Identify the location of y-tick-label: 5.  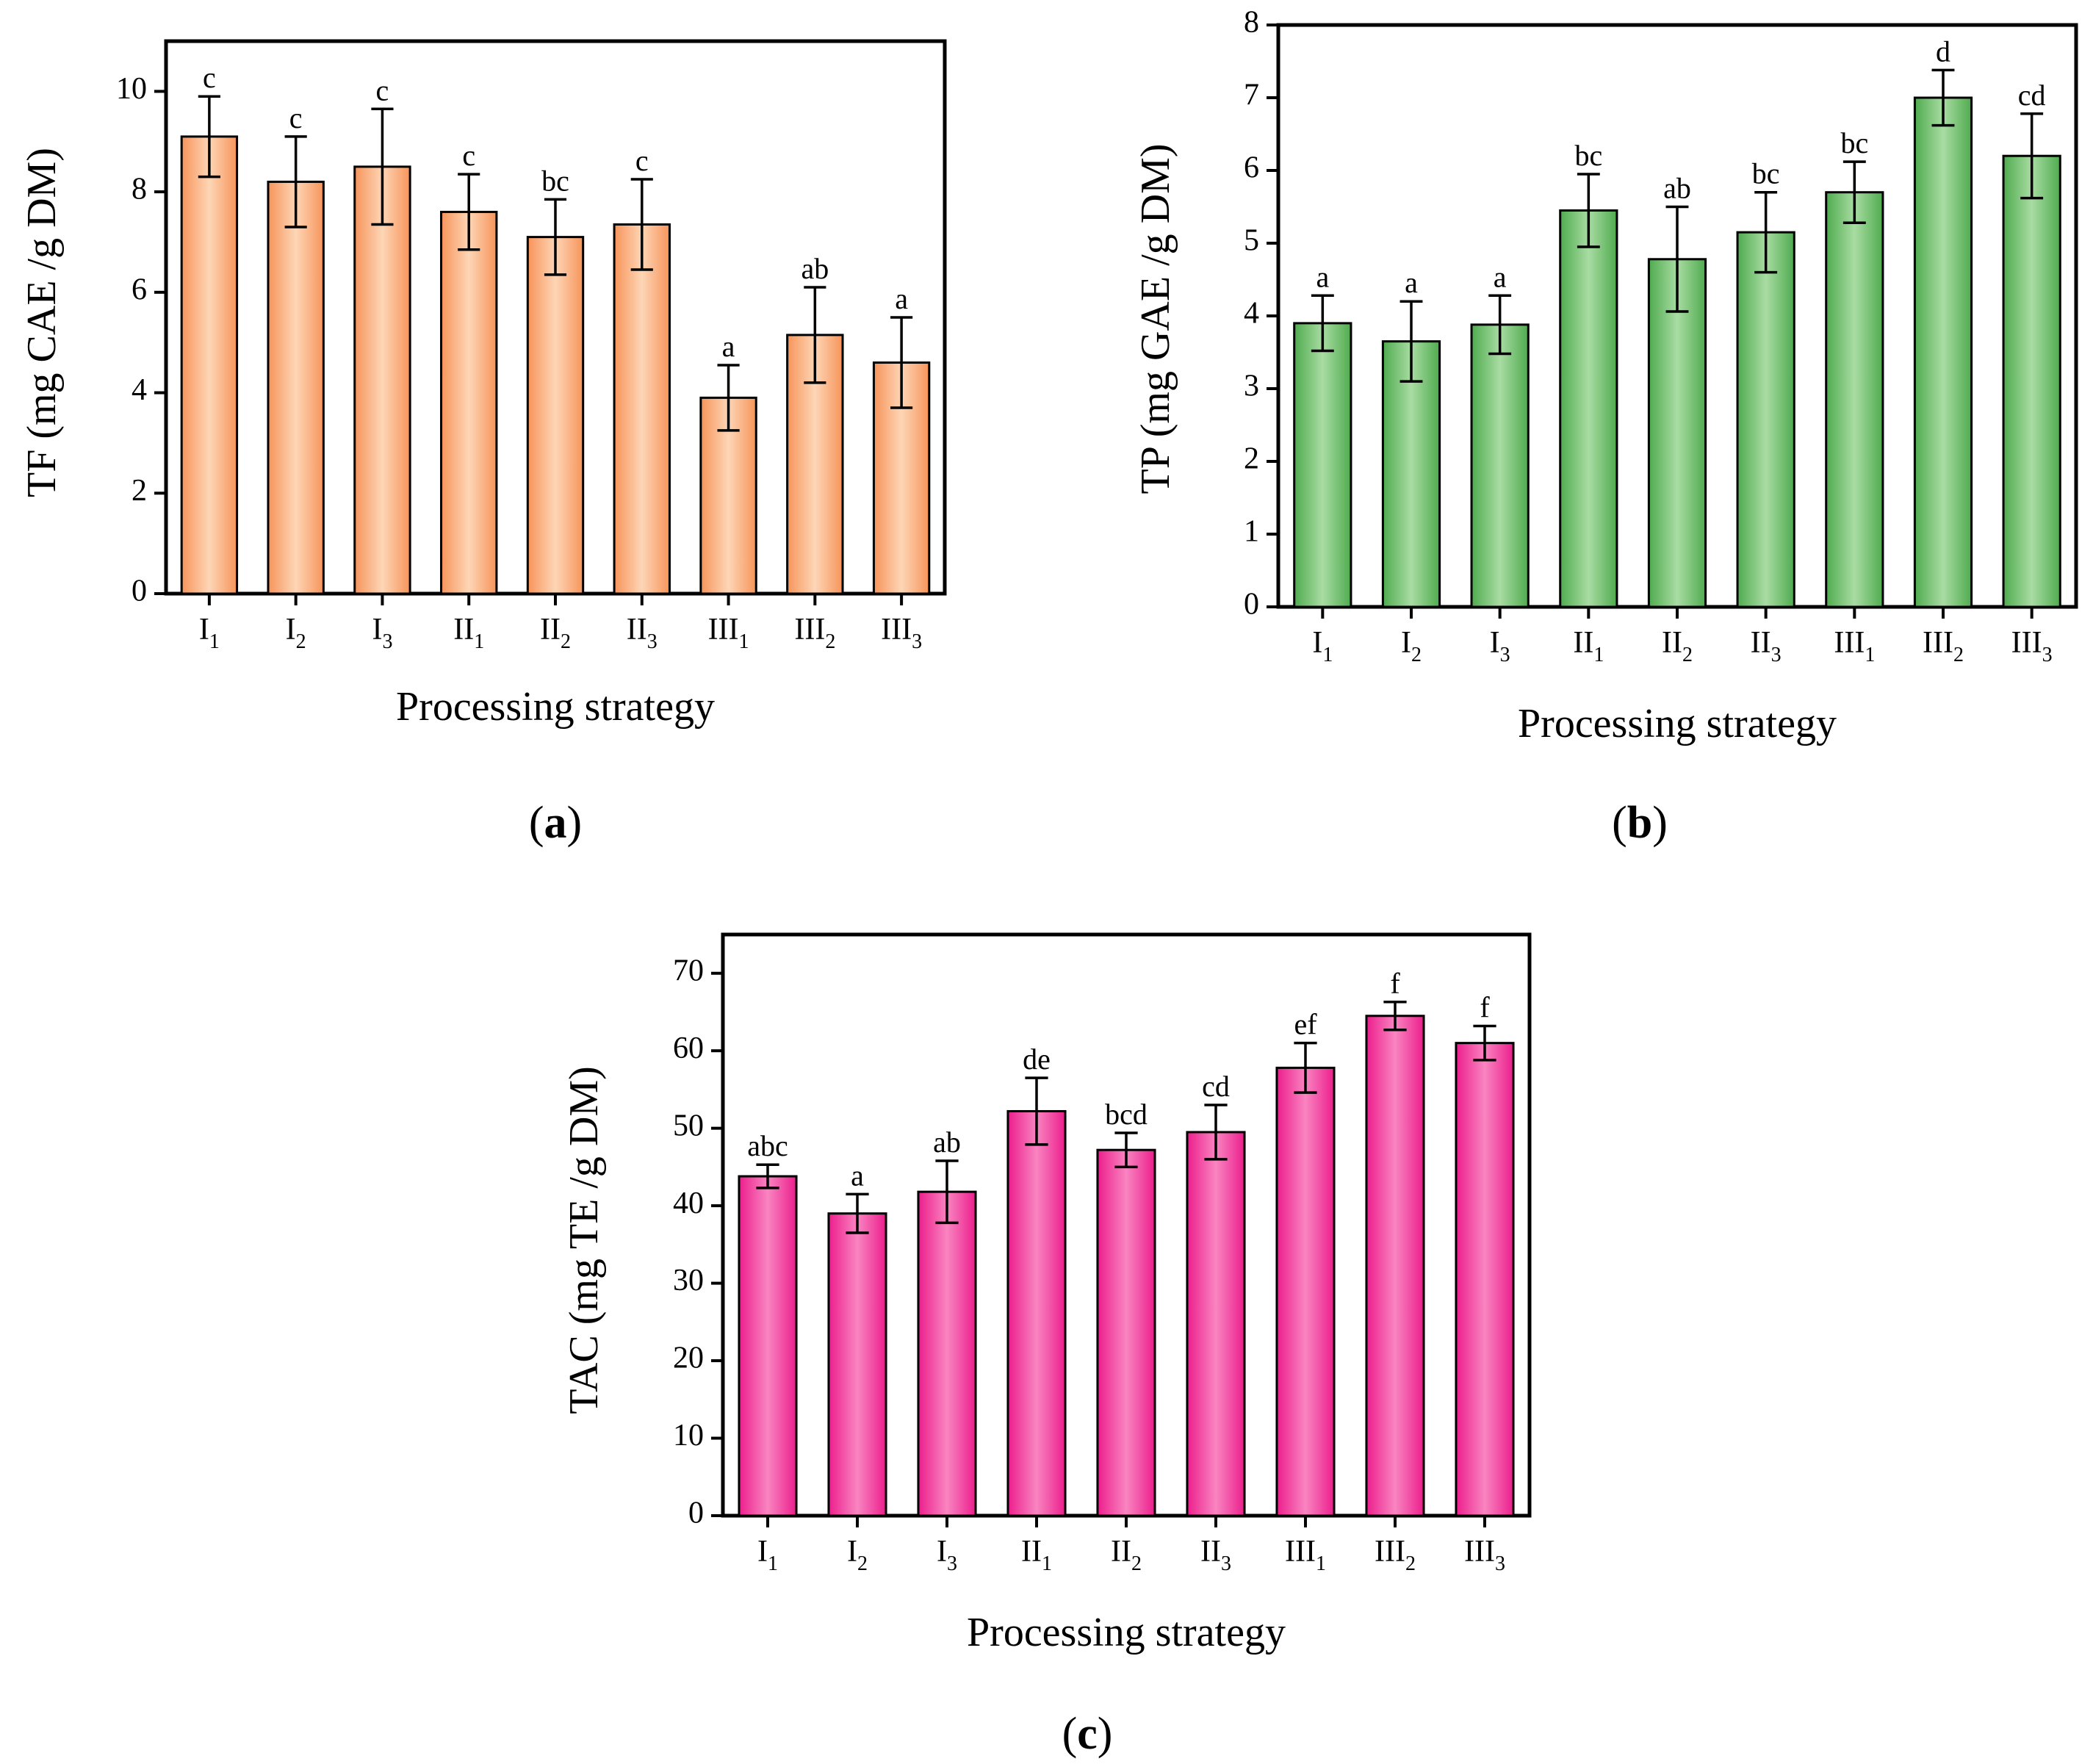
(1251, 241).